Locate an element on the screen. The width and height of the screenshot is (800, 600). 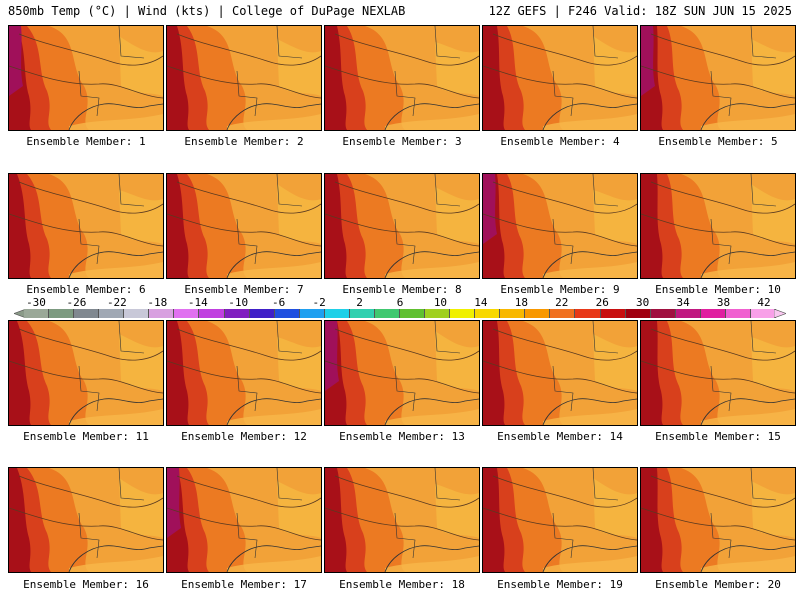
colorbar-tick-label: -26 is located at coordinates (76, 302).